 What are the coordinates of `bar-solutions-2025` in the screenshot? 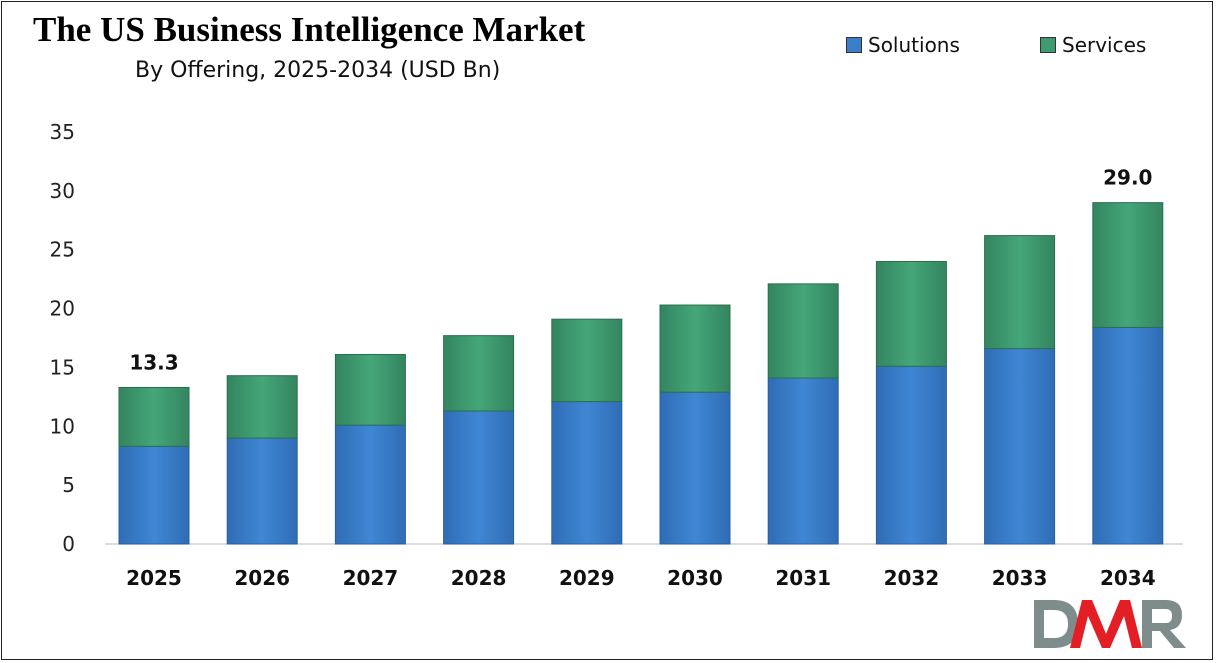 It's located at (154, 495).